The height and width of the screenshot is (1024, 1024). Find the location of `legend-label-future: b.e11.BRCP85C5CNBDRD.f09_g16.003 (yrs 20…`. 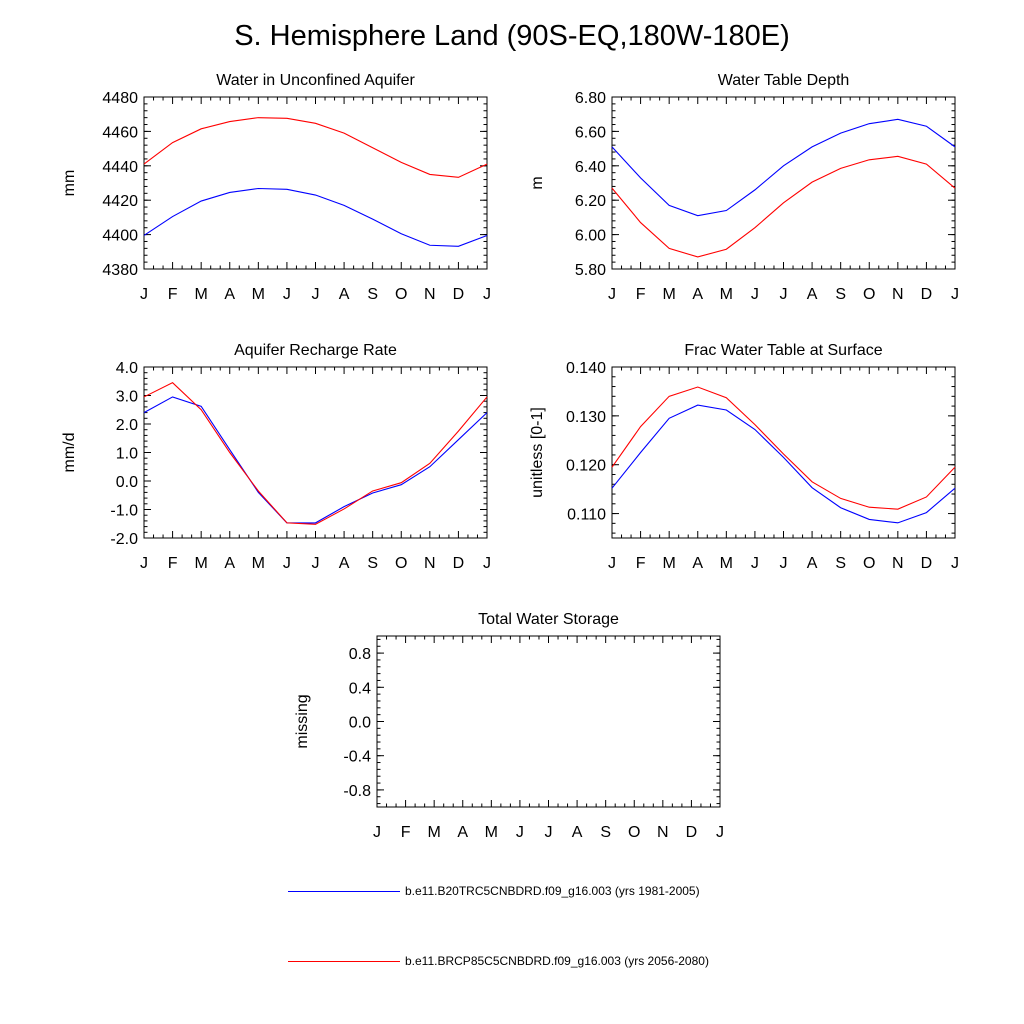

legend-label-future: b.e11.BRCP85C5CNBDRD.f09_g16.003 (yrs 20… is located at coordinates (557, 961).